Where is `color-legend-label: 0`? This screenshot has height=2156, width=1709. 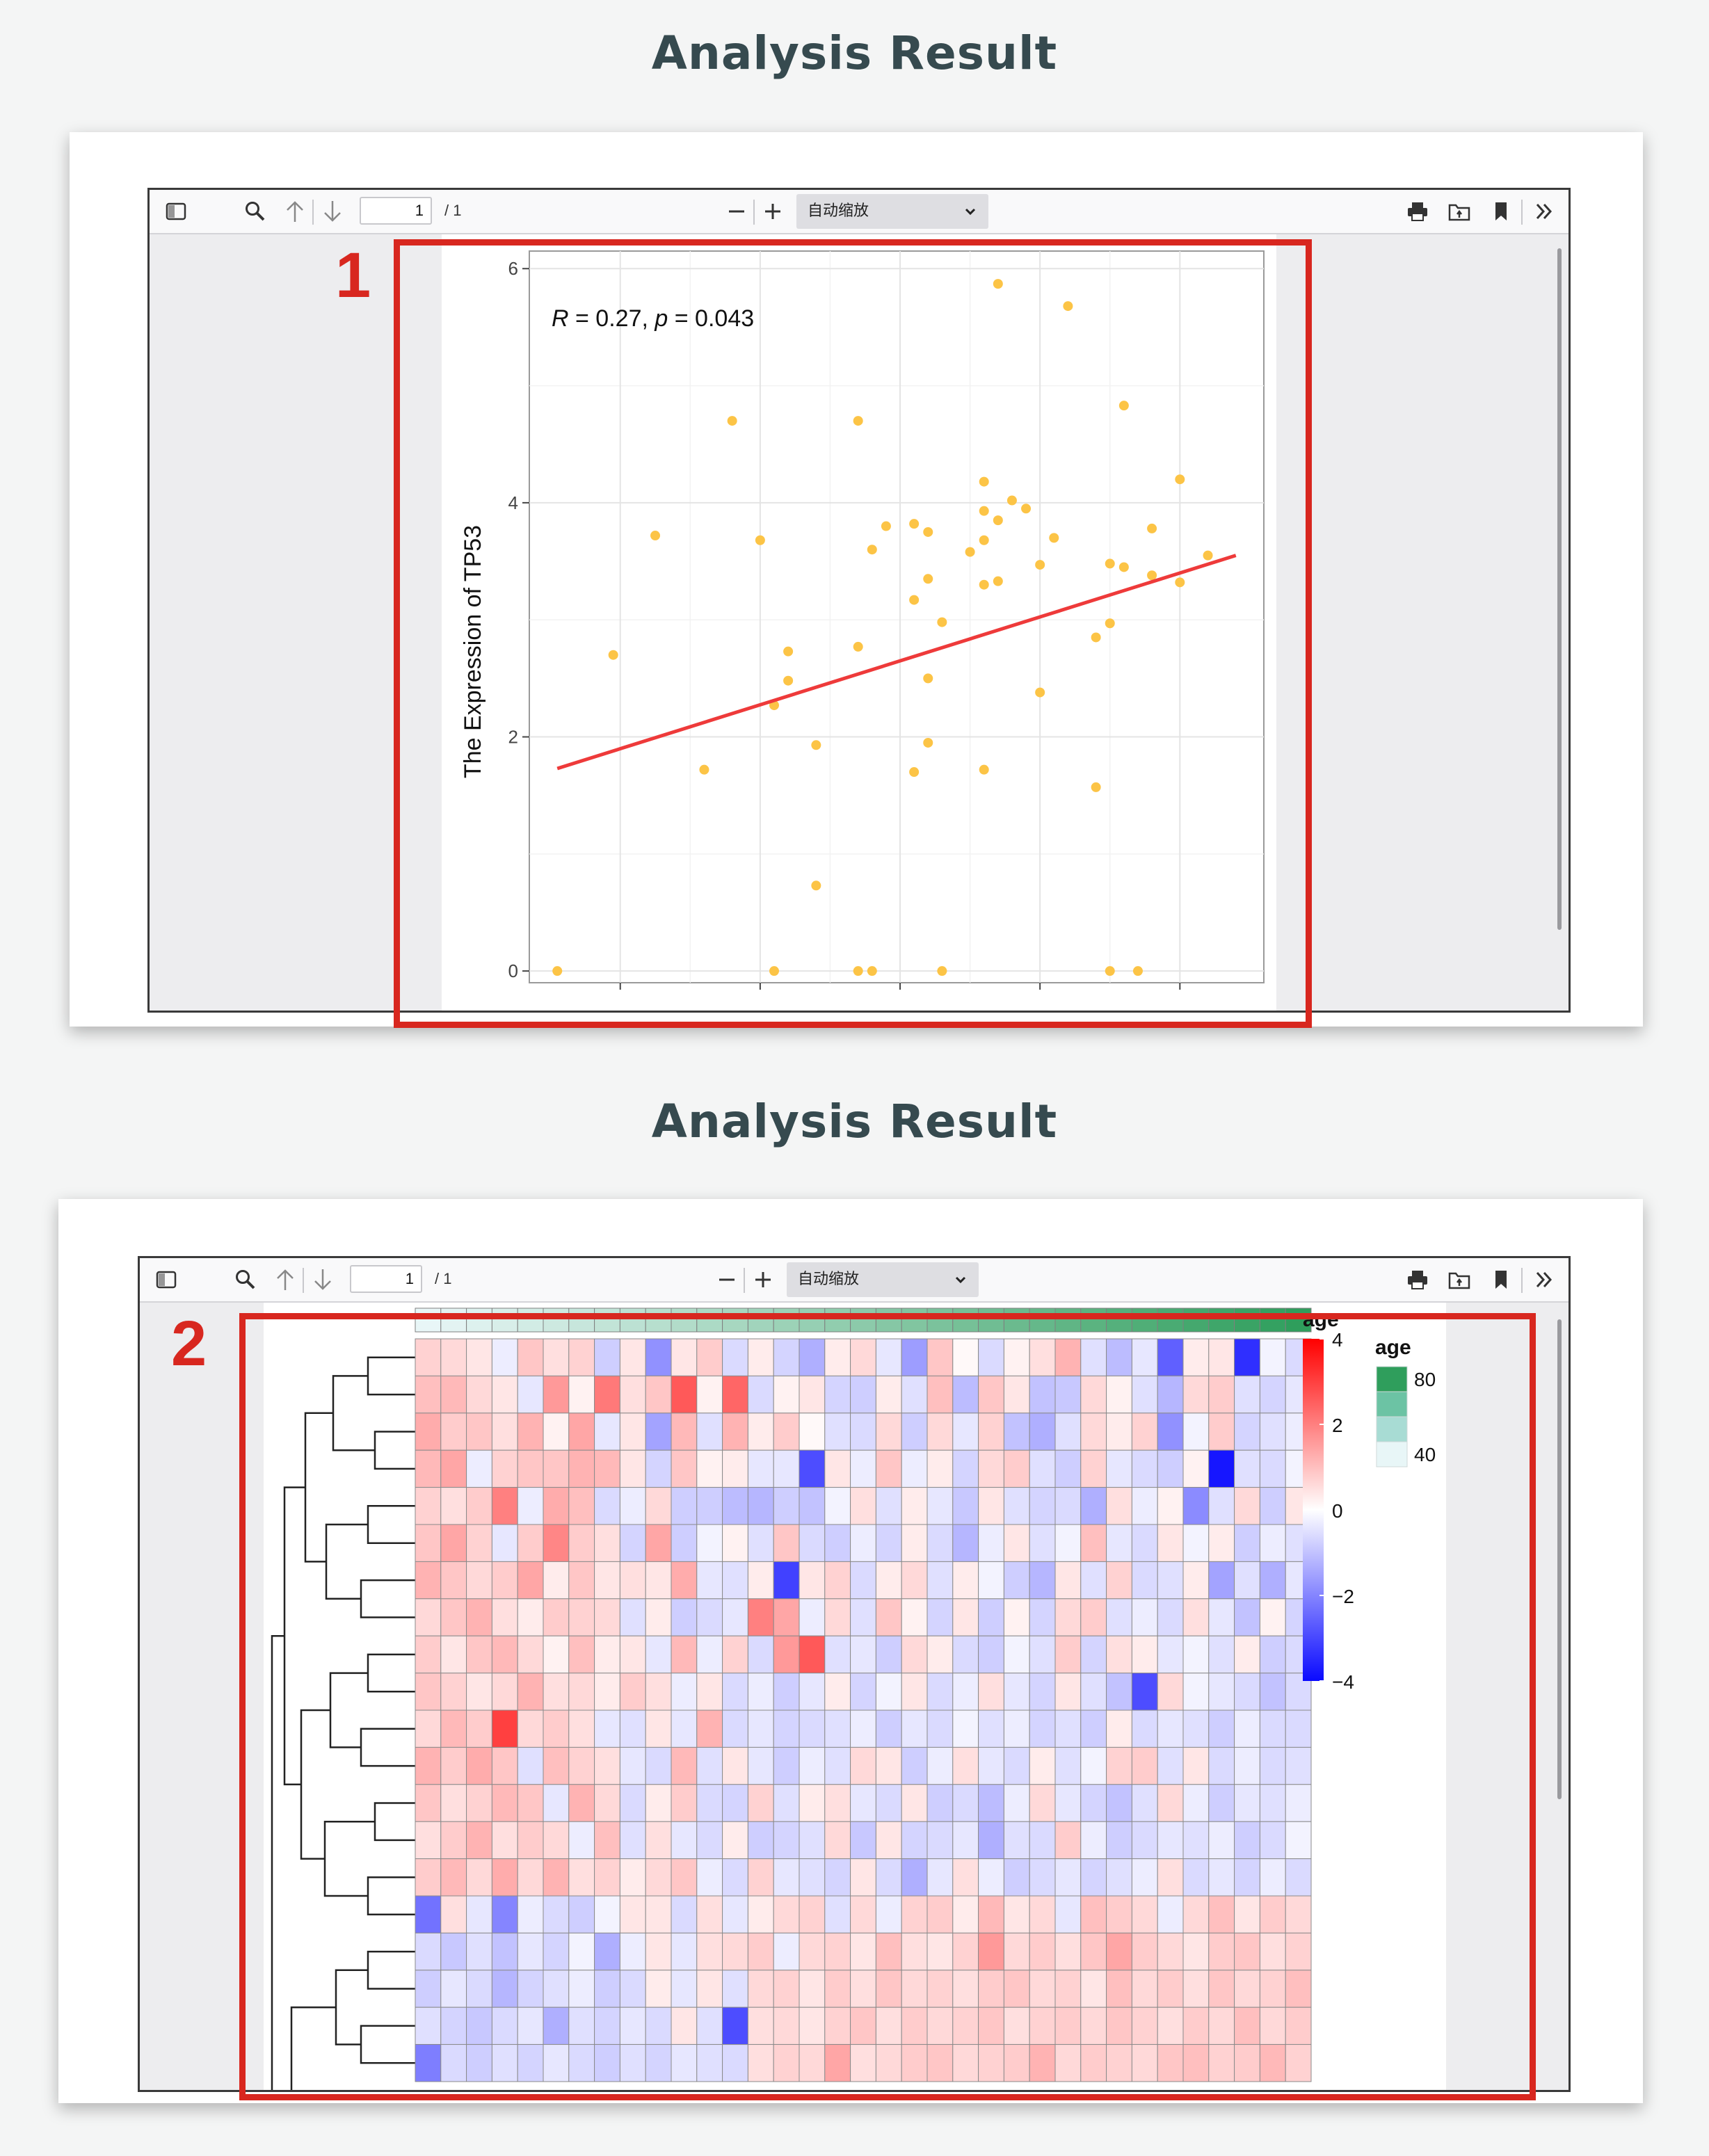 color-legend-label: 0 is located at coordinates (1337, 1511).